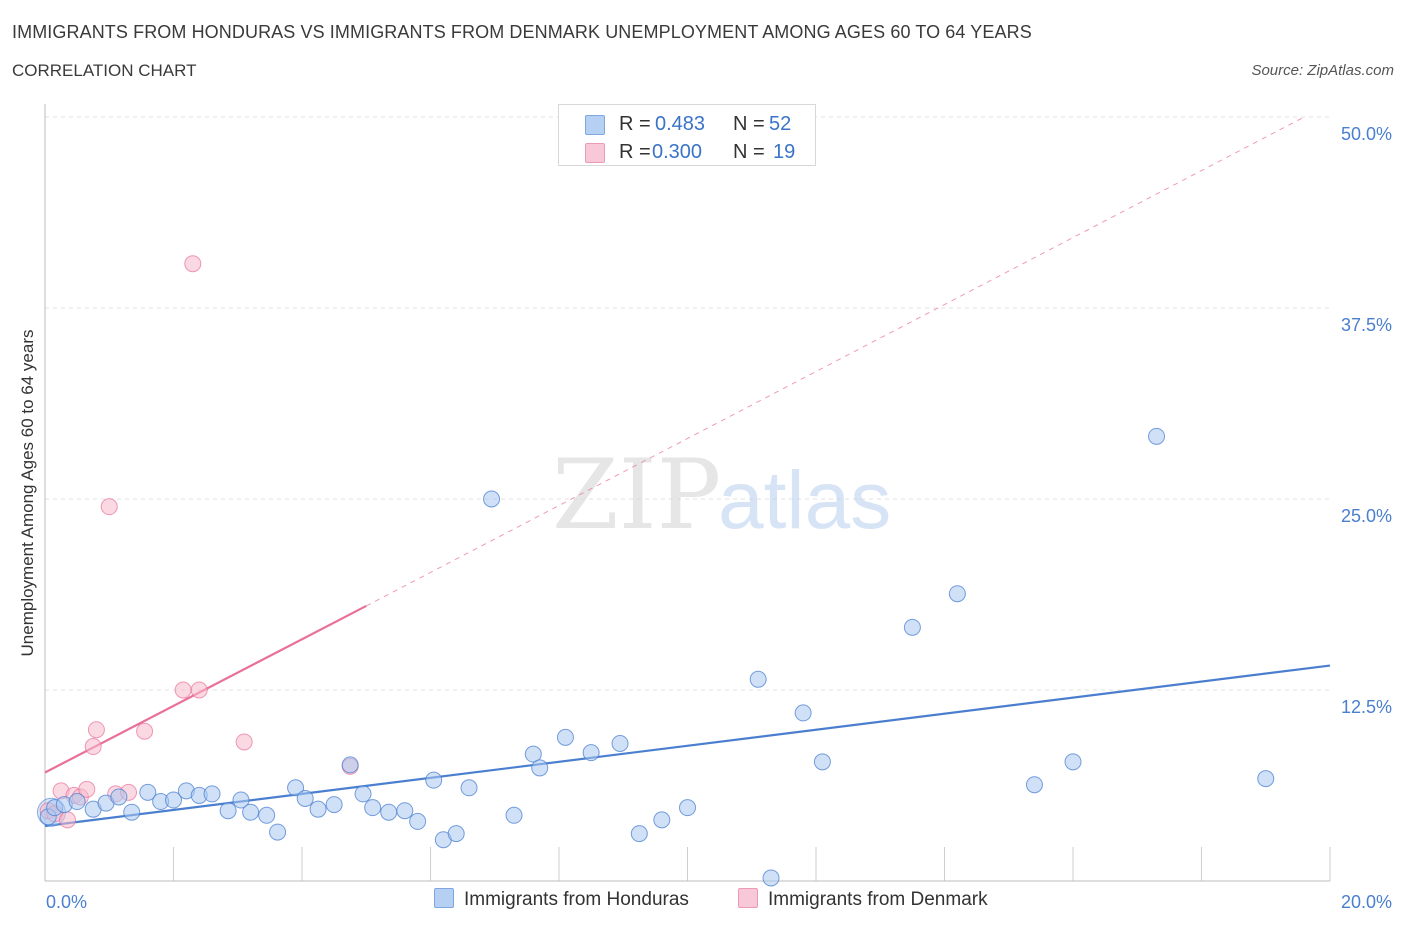 Image resolution: width=1406 pixels, height=930 pixels. Describe the element at coordinates (27, 493) in the screenshot. I see `y-axis-label: Unemployment Among Ages 60 to 64 years` at that location.